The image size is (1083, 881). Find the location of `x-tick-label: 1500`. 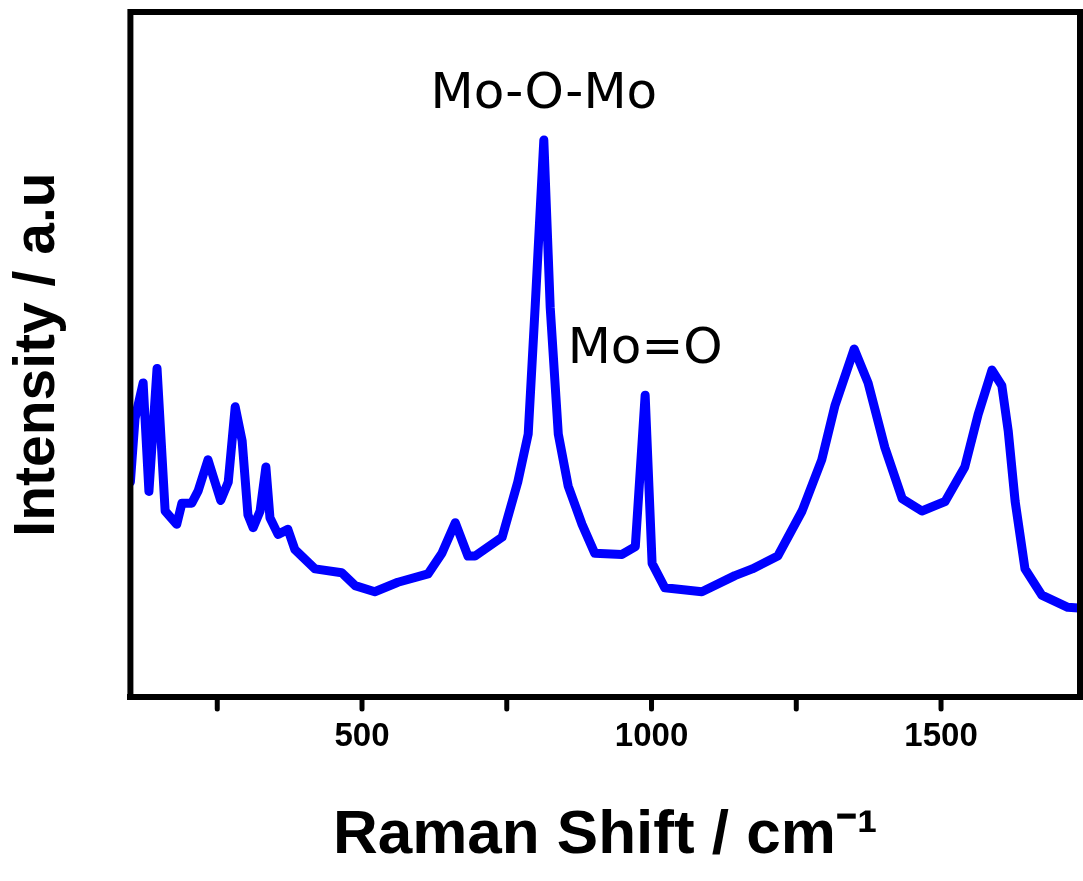

x-tick-label: 1500 is located at coordinates (941, 734).